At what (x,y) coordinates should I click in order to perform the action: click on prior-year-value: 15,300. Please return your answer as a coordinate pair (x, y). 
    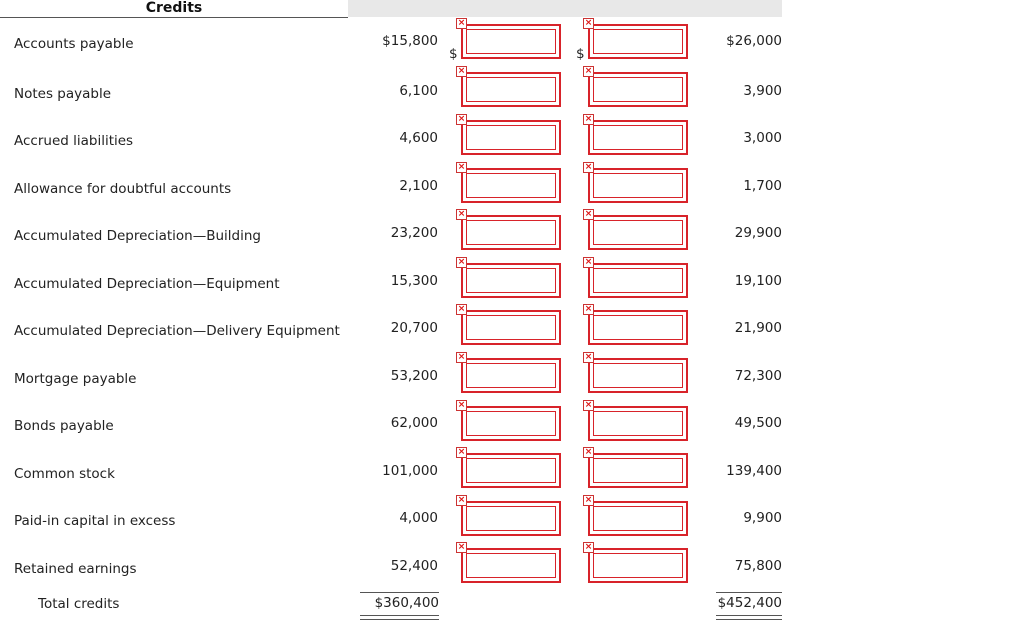
    Looking at the image, I should click on (414, 281).